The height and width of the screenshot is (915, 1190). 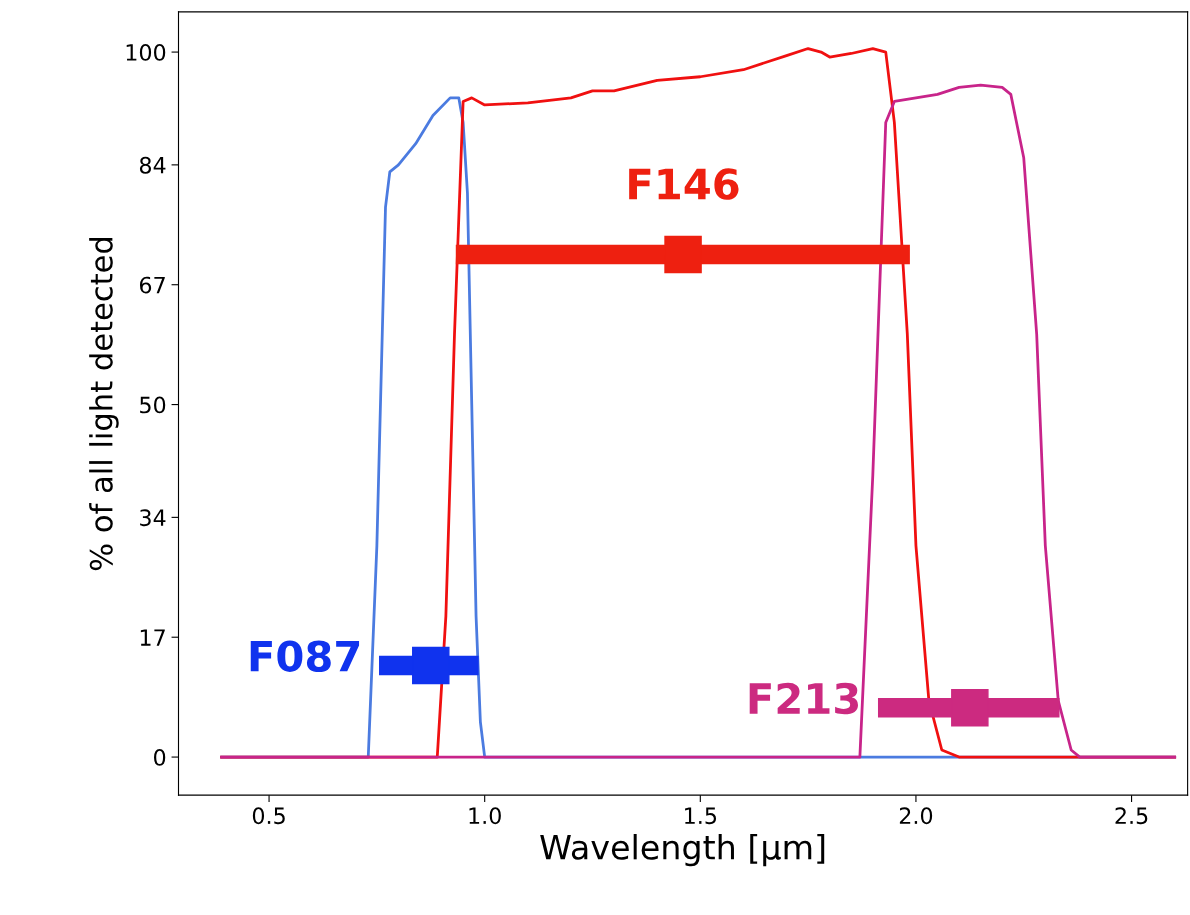 What do you see at coordinates (153, 518) in the screenshot?
I see `y-tick-label: 34` at bounding box center [153, 518].